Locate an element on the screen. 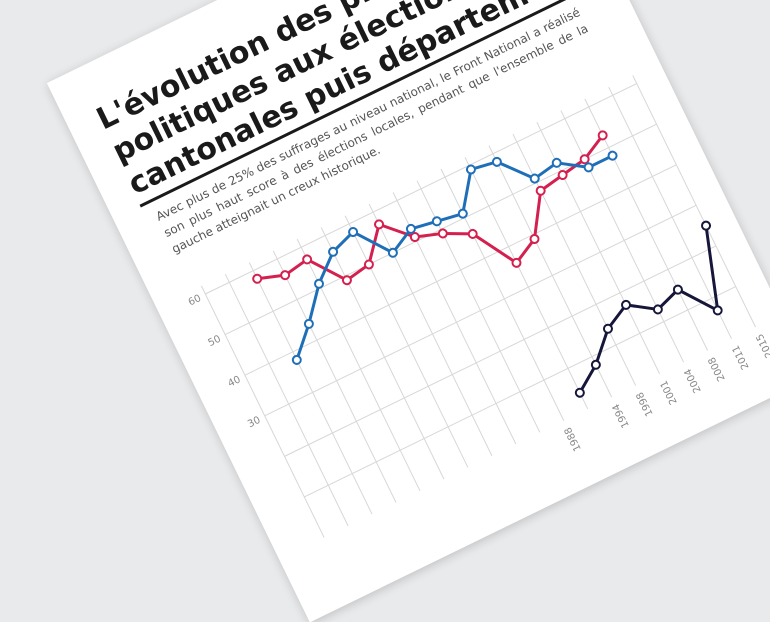  legend-label: Total droite is located at coordinates (658, 433).